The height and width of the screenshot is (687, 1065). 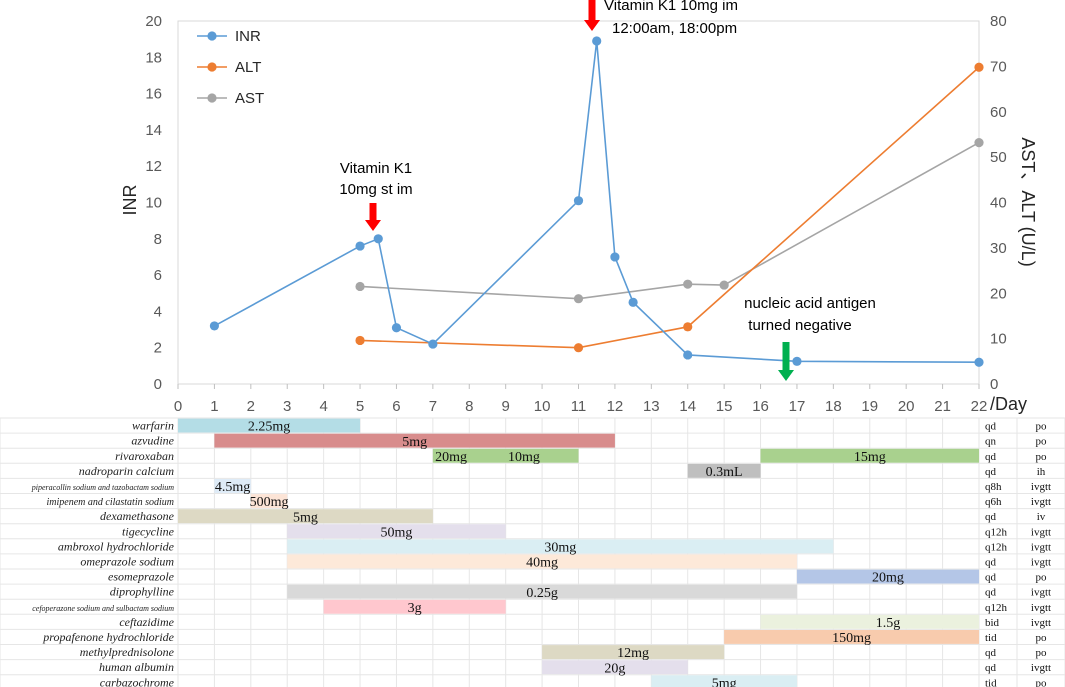 What do you see at coordinates (786, 361) in the screenshot?
I see `green-down-arrow` at bounding box center [786, 361].